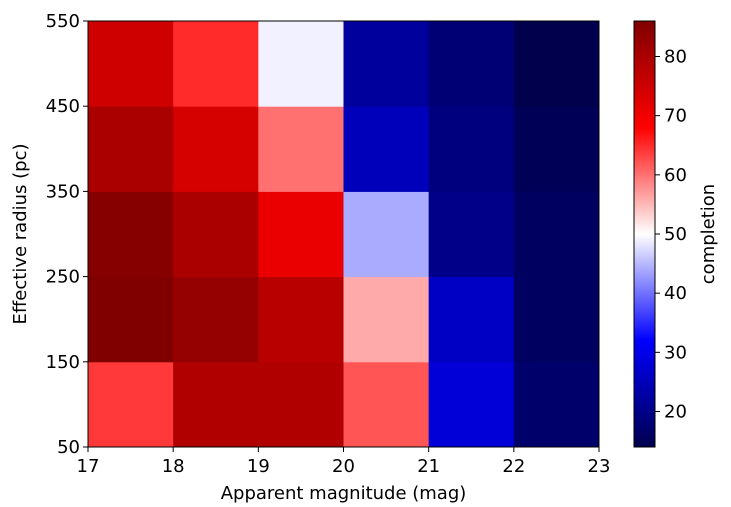 The image size is (731, 507). What do you see at coordinates (644, 234) in the screenshot?
I see `colorbar` at bounding box center [644, 234].